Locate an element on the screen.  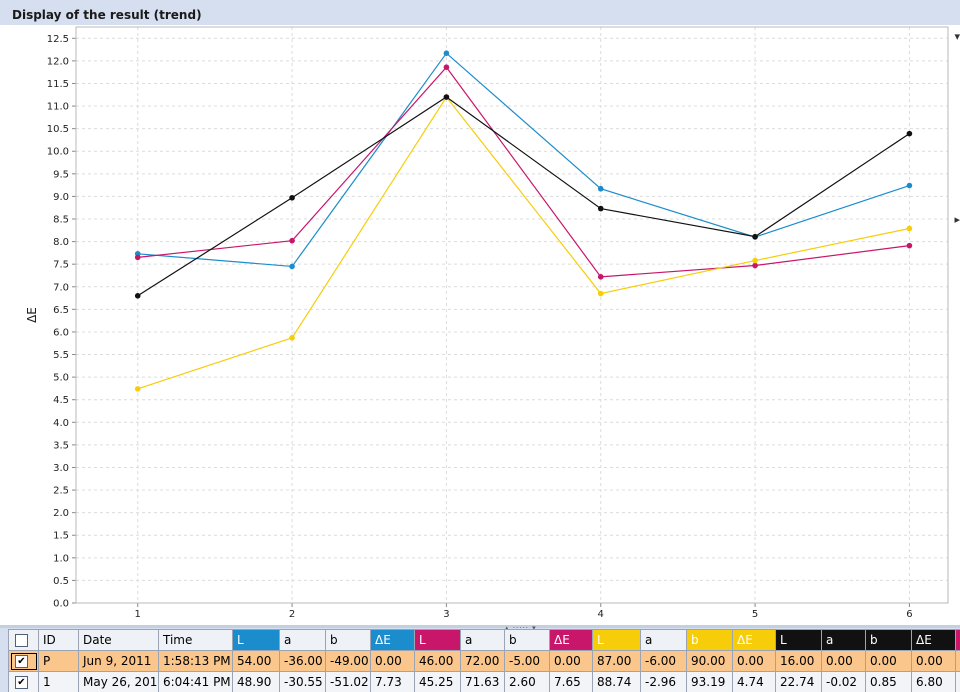
column-header-cyan-a: a is located at coordinates (302, 640).